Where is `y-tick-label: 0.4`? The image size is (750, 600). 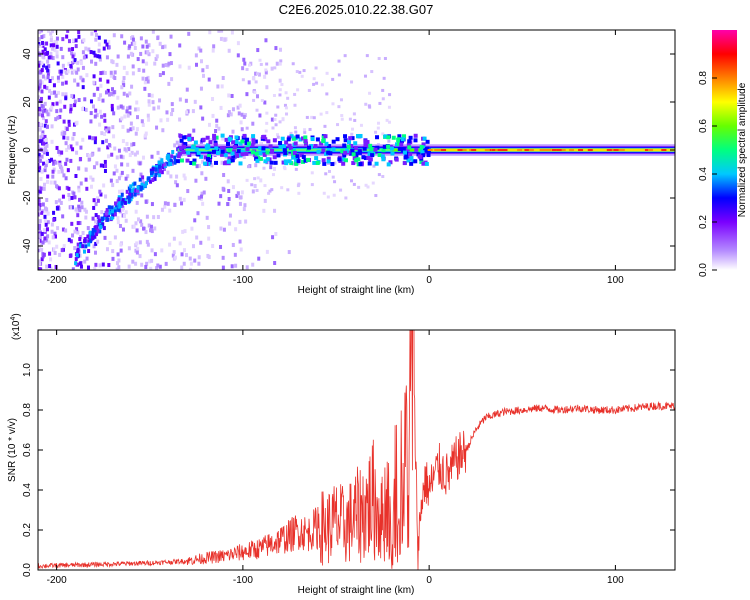
y-tick-label: 0.4 is located at coordinates (27, 490).